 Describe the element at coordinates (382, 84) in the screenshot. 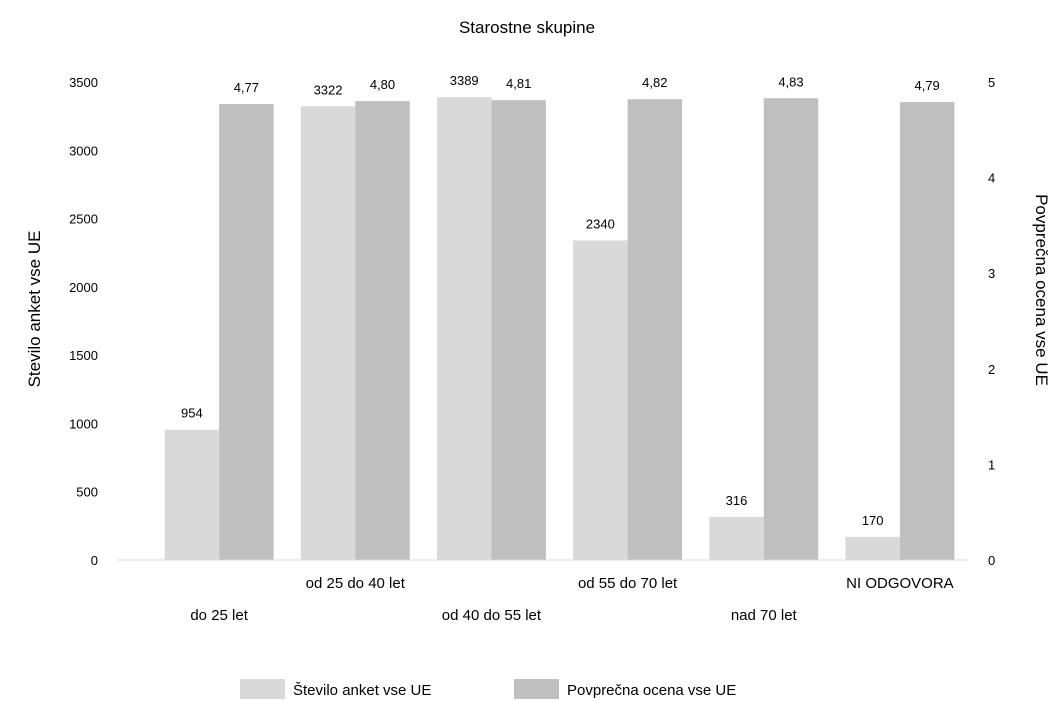

I see `data-label-rating: 4,80` at that location.